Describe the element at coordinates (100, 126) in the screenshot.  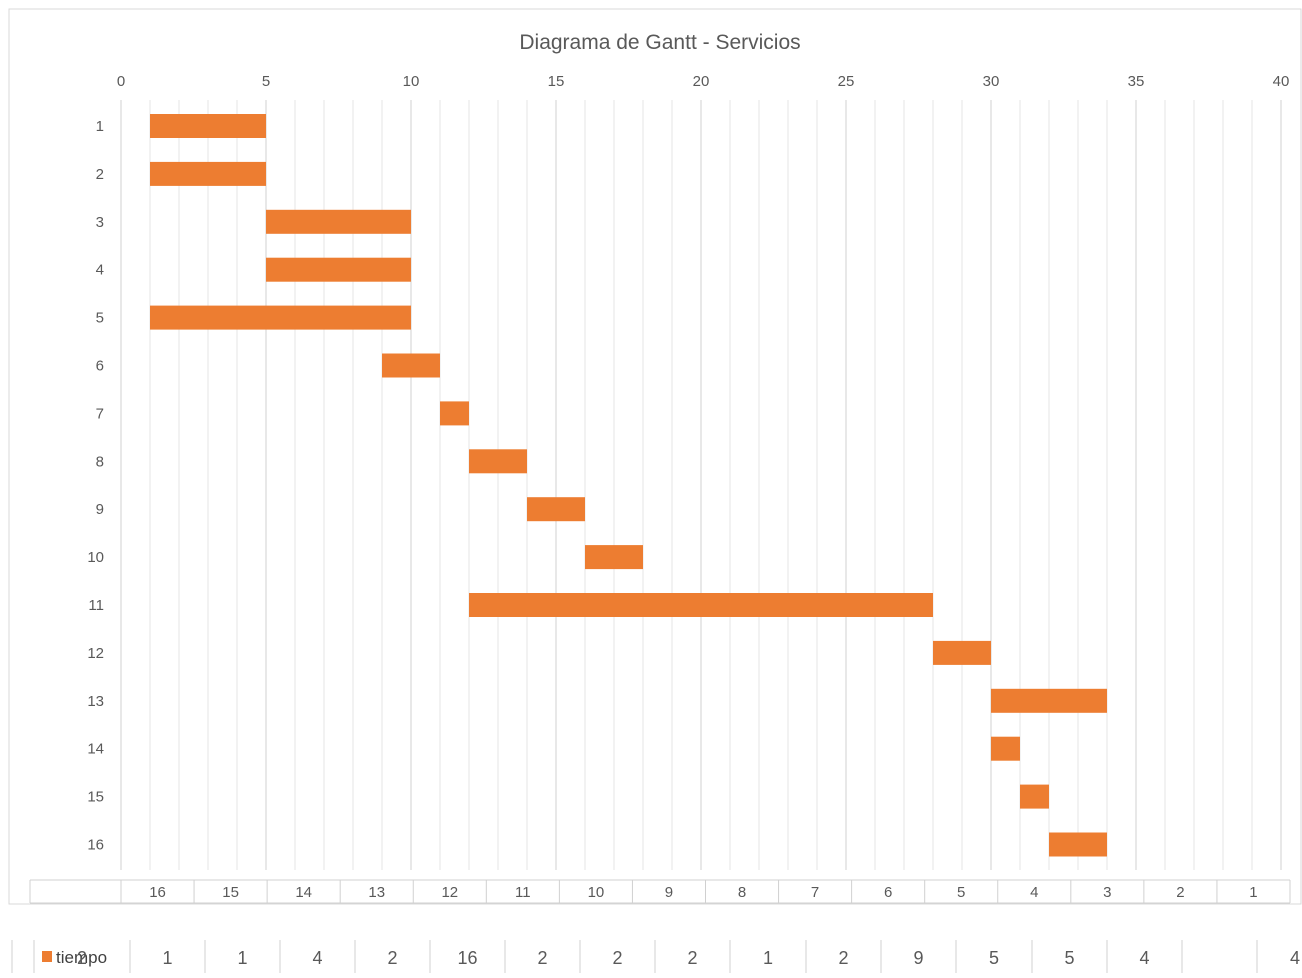
I see `task-label: 1` at that location.